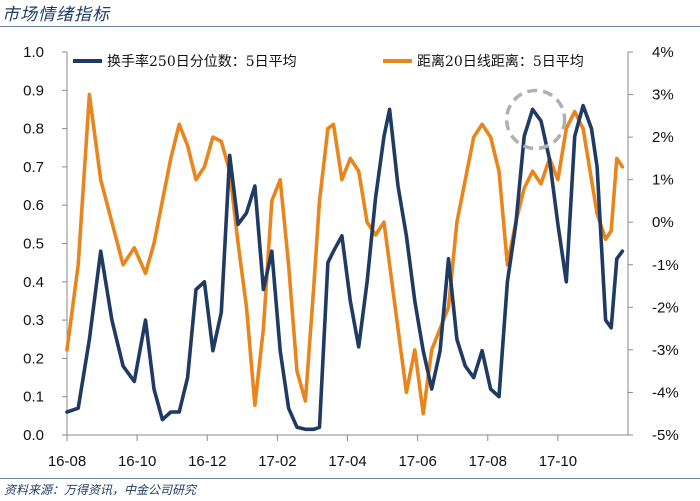  What do you see at coordinates (207, 461) in the screenshot?
I see `x-tick-label: 16-12` at bounding box center [207, 461].